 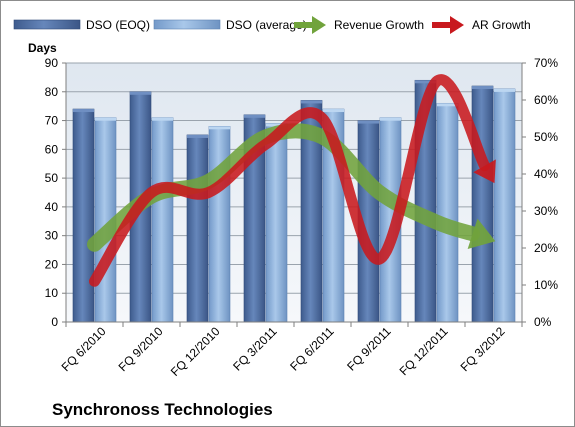 I want to click on chart-title: Synchronoss Technologies, so click(x=162, y=409).